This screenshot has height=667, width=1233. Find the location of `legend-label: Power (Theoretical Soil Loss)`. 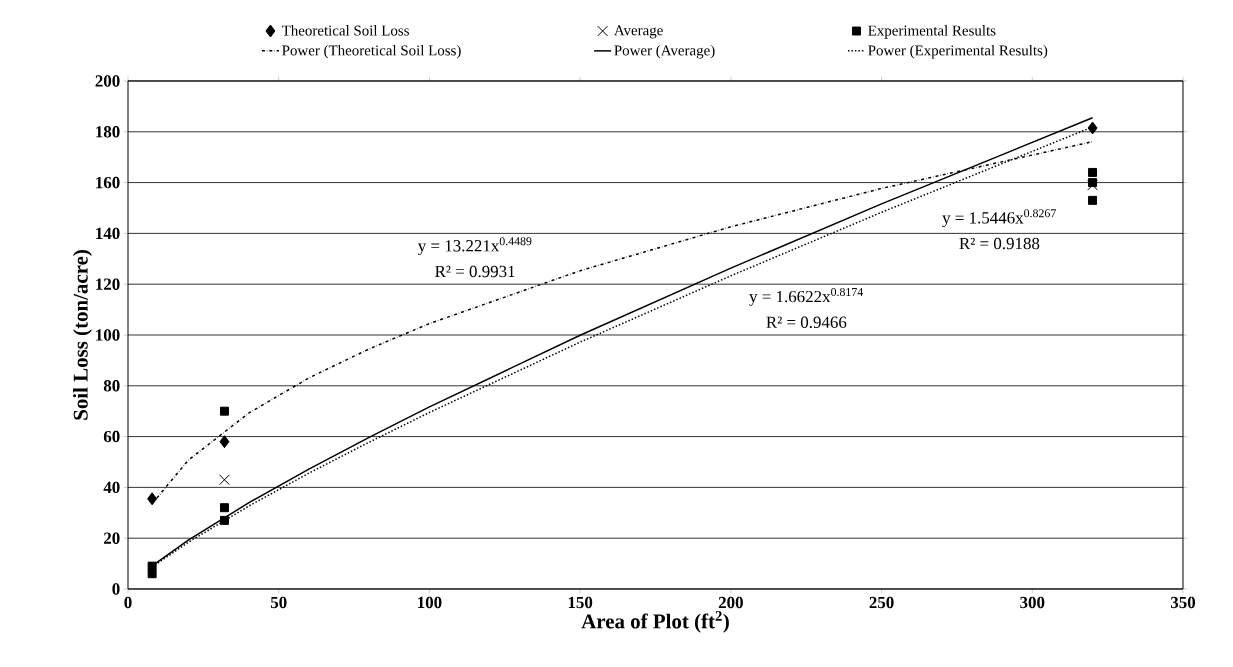

legend-label: Power (Theoretical Soil Loss) is located at coordinates (371, 51).